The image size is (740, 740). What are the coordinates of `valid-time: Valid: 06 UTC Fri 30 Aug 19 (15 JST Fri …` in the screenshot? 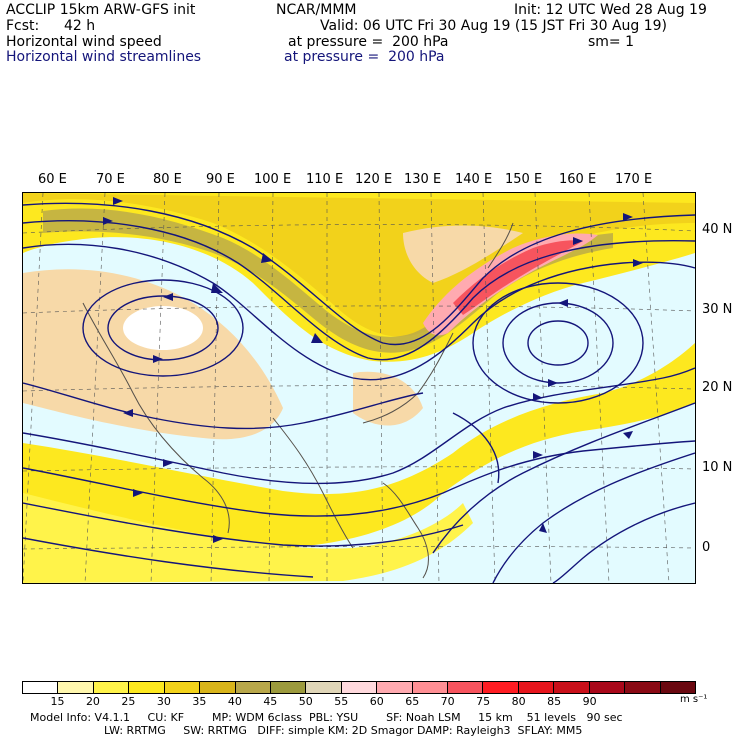 It's located at (494, 26).